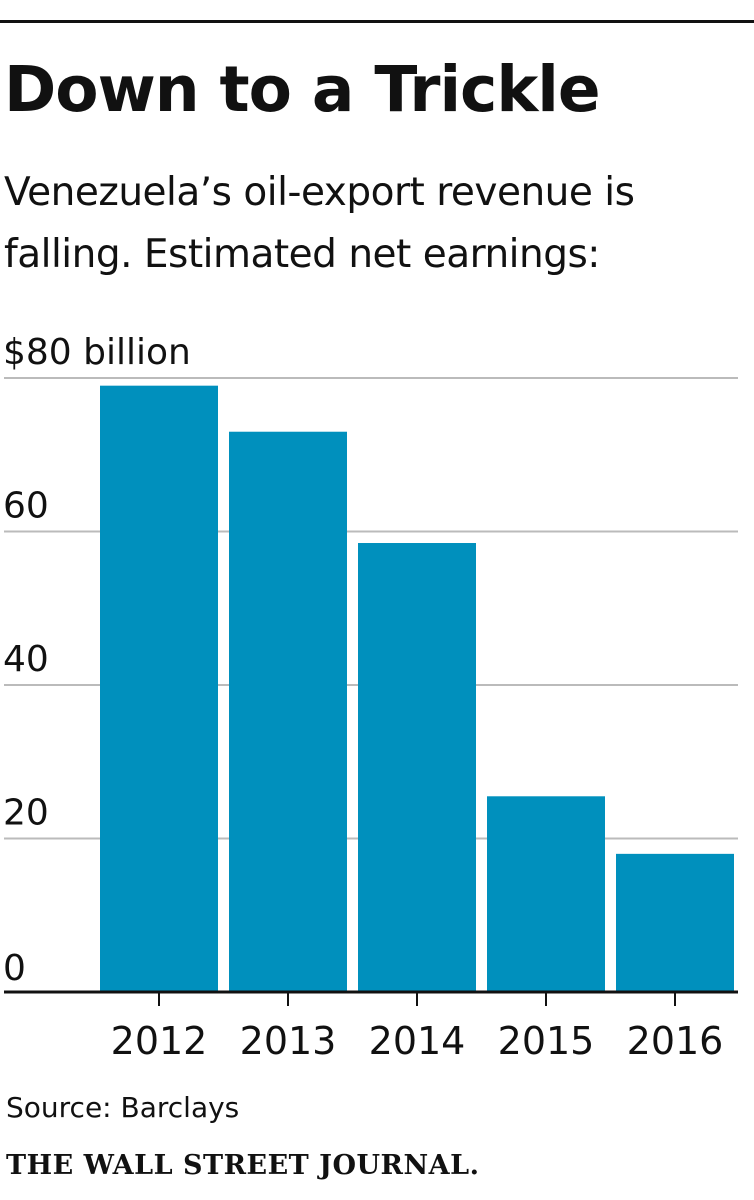  Describe the element at coordinates (288, 712) in the screenshot. I see `bar-2013` at that location.